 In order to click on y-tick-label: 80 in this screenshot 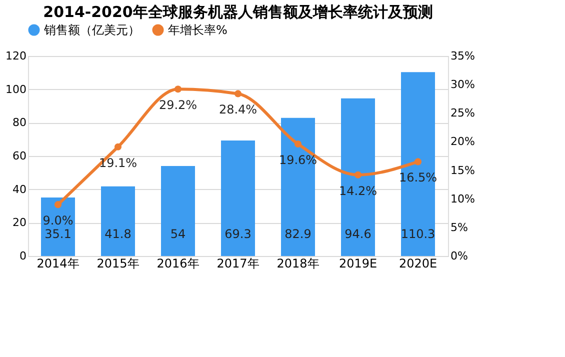, I will do `click(19, 123)`.